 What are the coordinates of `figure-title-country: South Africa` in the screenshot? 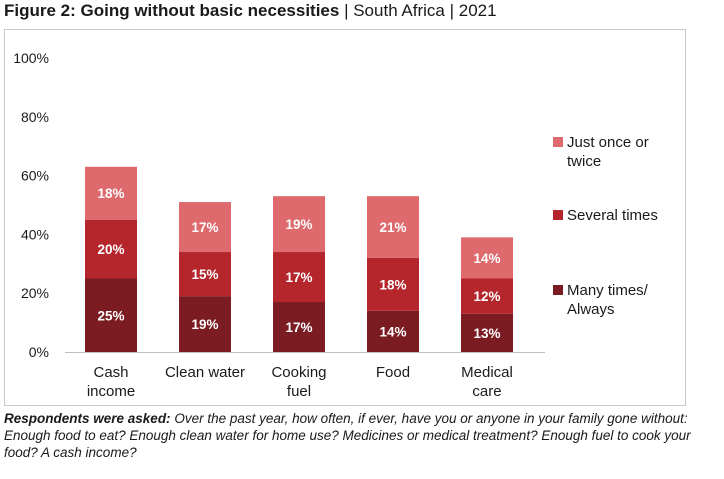 It's located at (399, 10).